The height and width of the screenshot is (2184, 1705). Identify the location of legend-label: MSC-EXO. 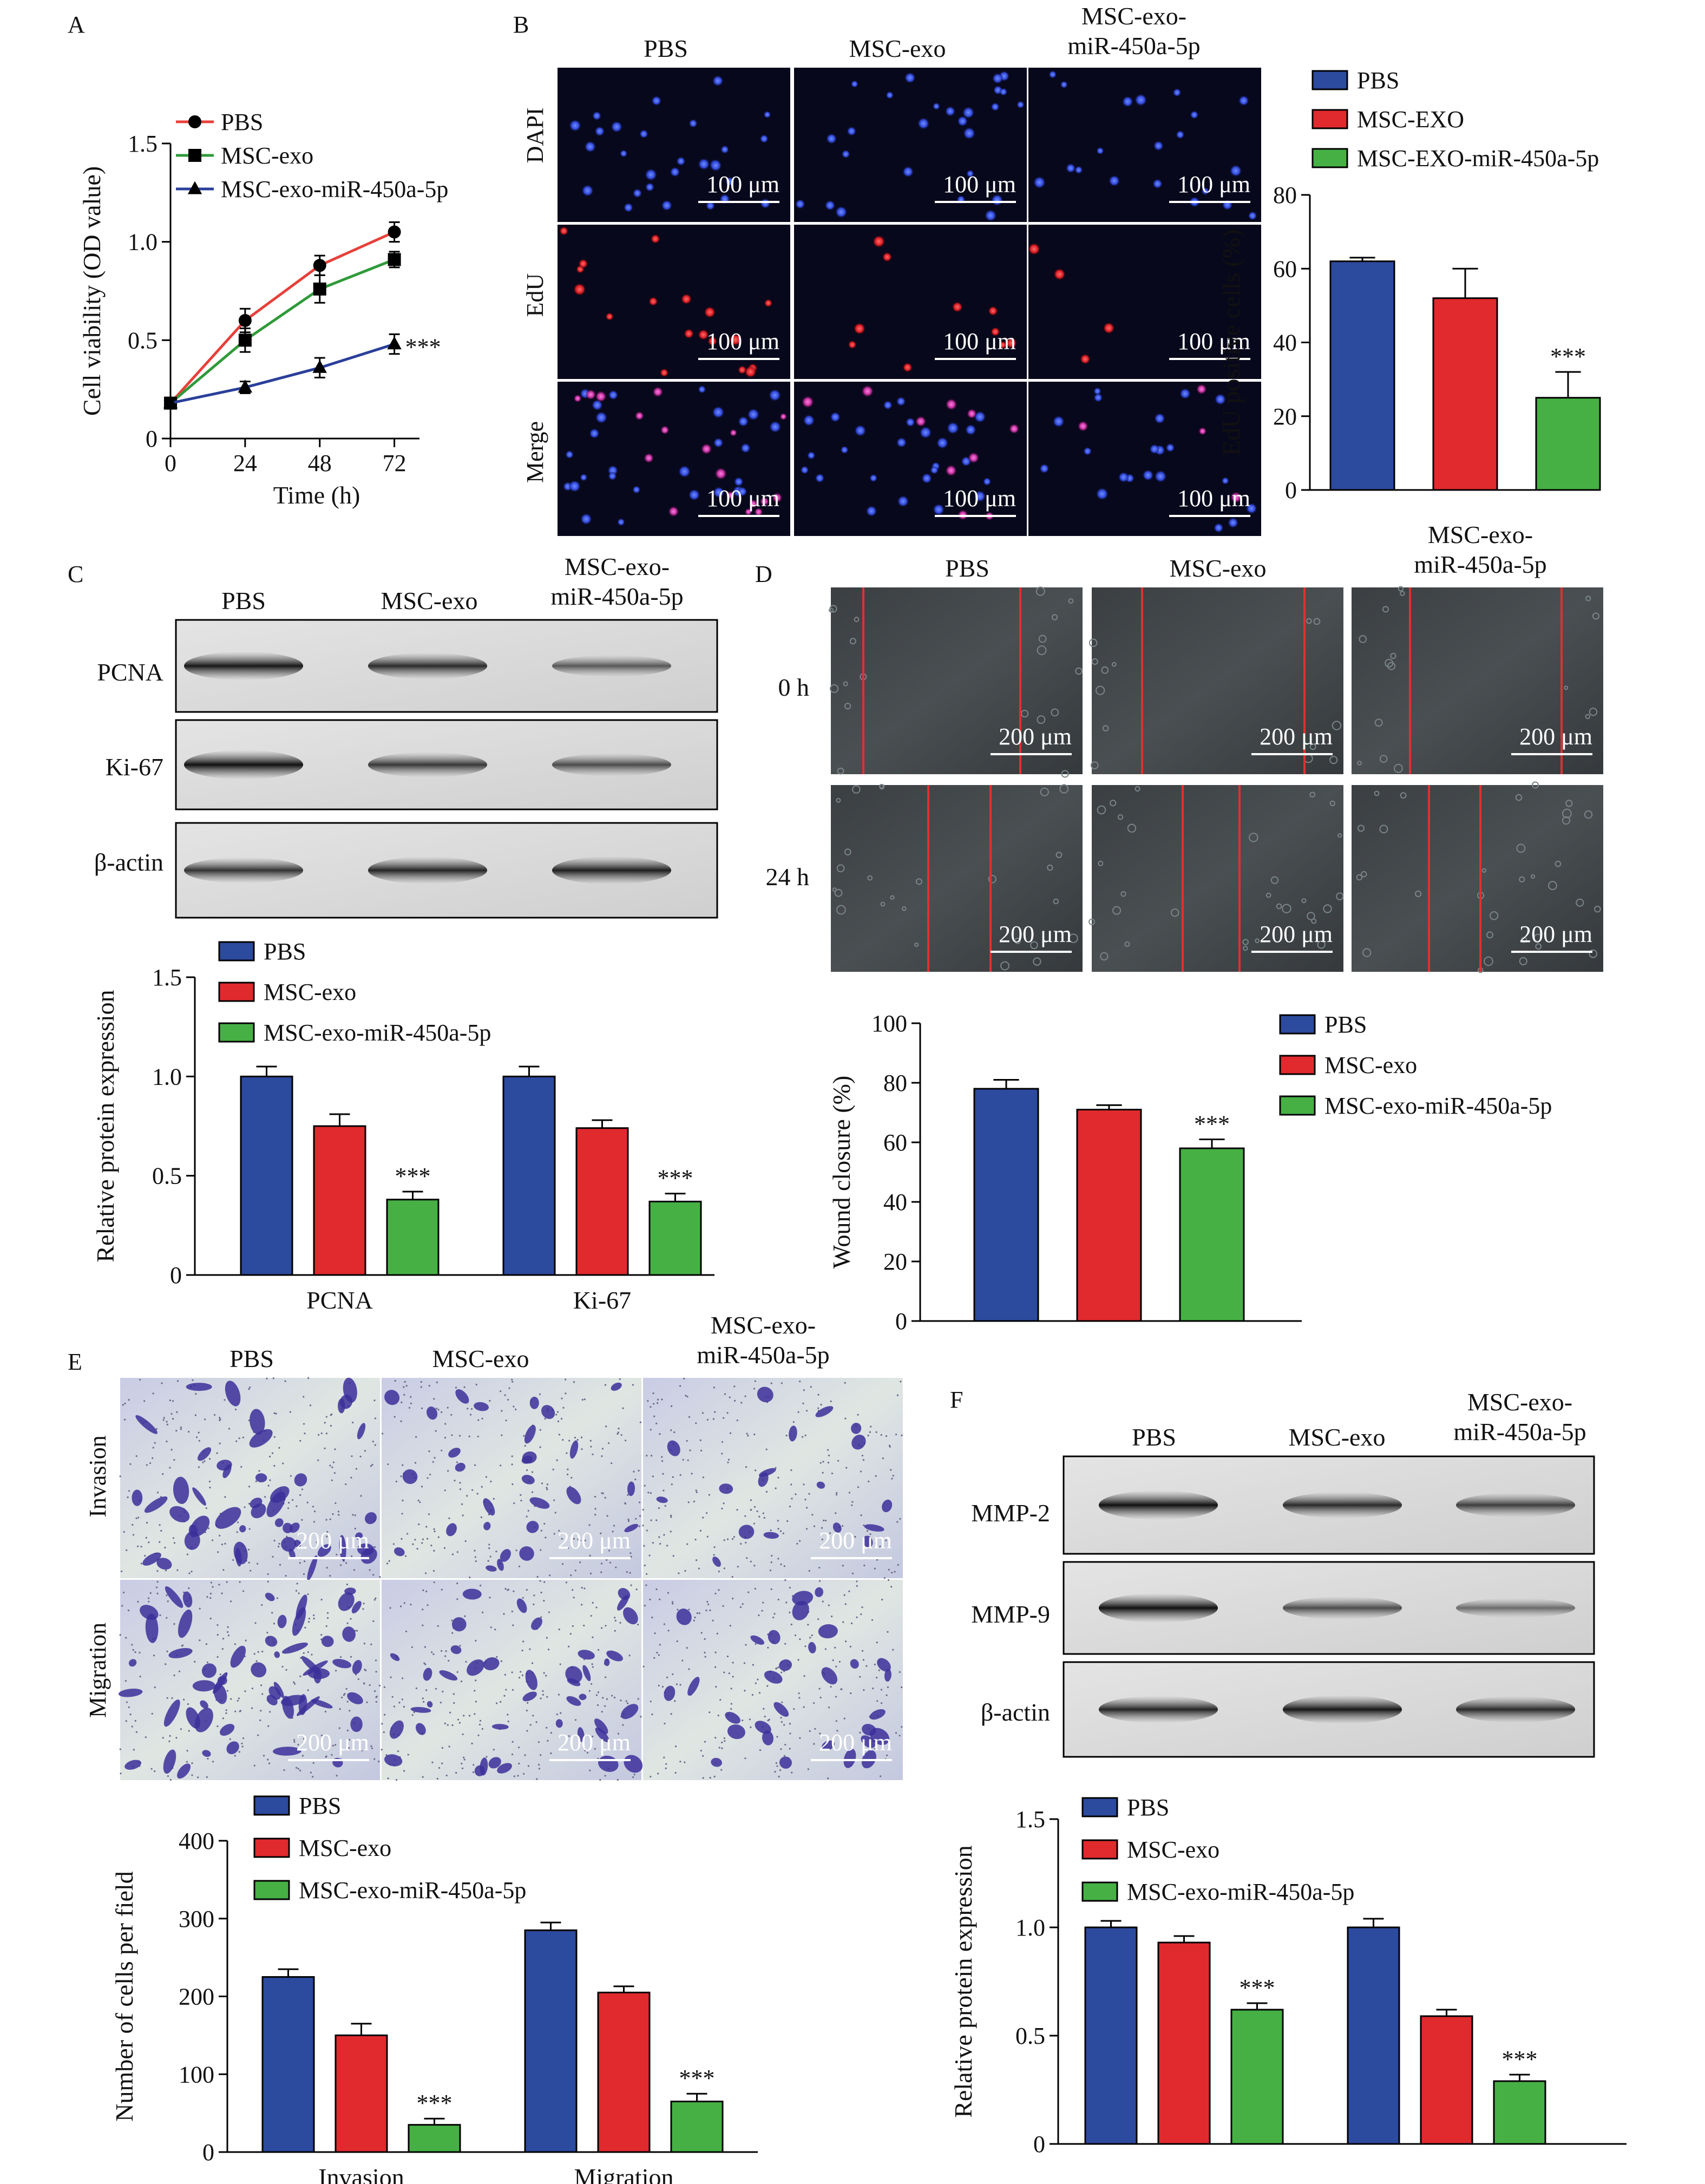
(1410, 120).